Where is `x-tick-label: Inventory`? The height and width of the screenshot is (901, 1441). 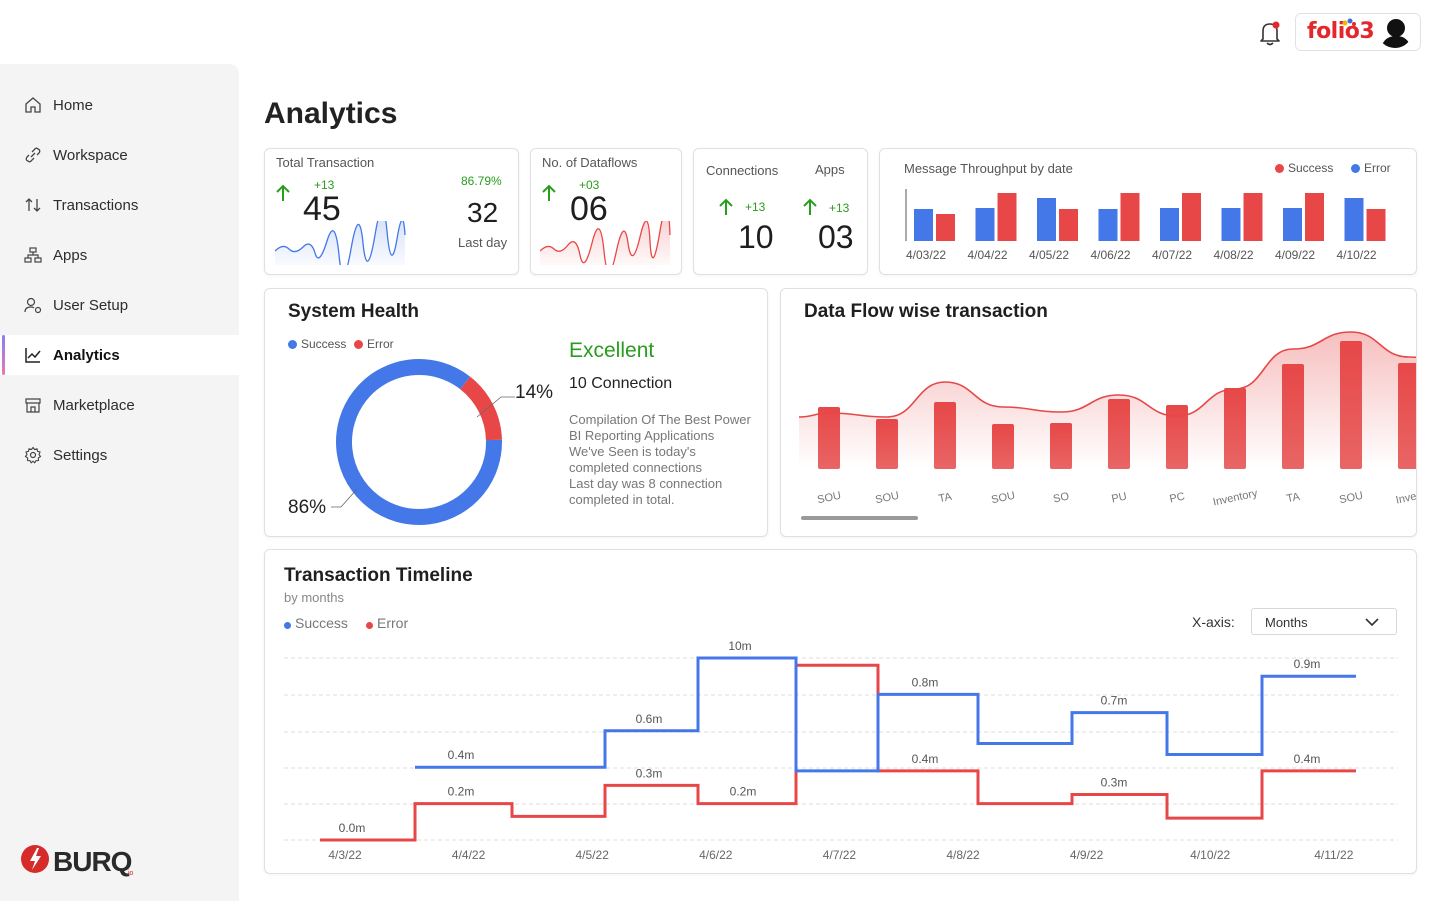 x-tick-label: Inventory is located at coordinates (1235, 497).